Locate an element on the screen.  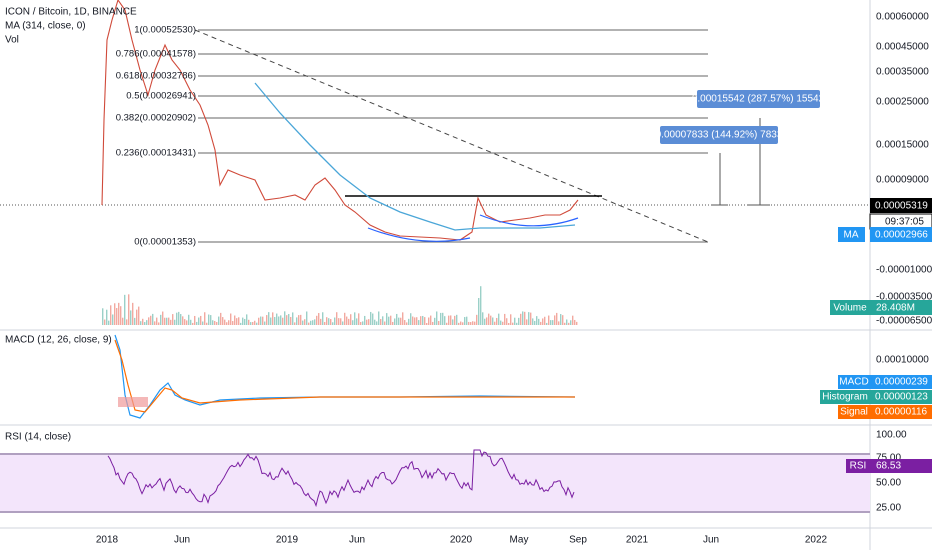
macd-title: MACD (12, 26, close, 9) is located at coordinates (58, 340).